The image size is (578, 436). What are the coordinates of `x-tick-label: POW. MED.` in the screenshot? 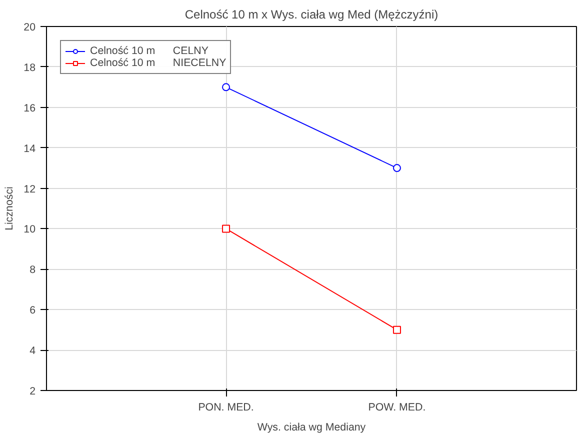 It's located at (397, 408).